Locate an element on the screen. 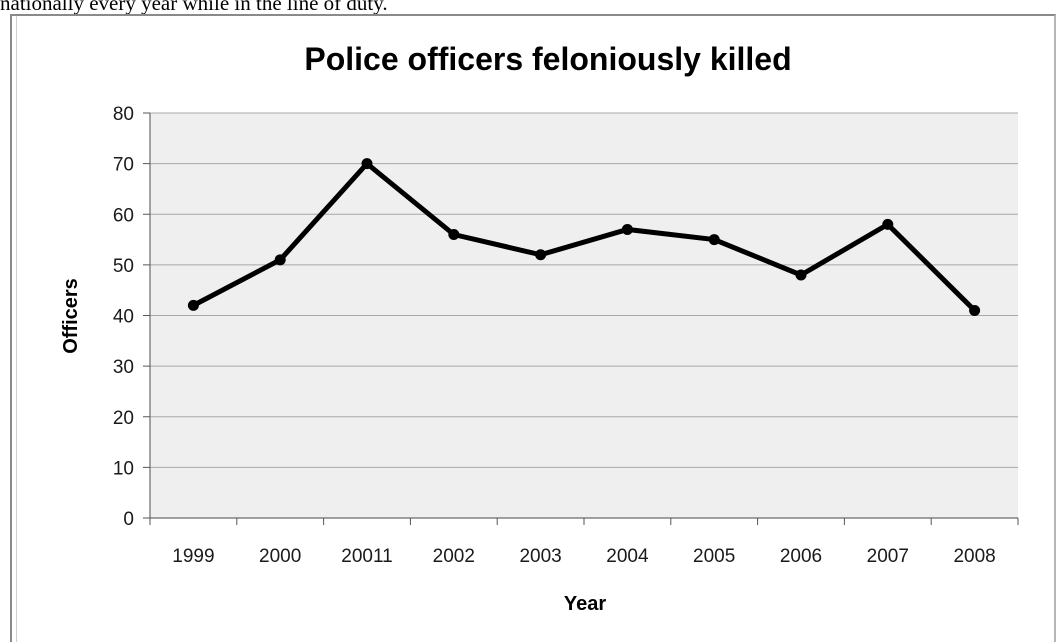 This screenshot has height=644, width=1061. x-tick-label-2003: 2003 is located at coordinates (540, 556).